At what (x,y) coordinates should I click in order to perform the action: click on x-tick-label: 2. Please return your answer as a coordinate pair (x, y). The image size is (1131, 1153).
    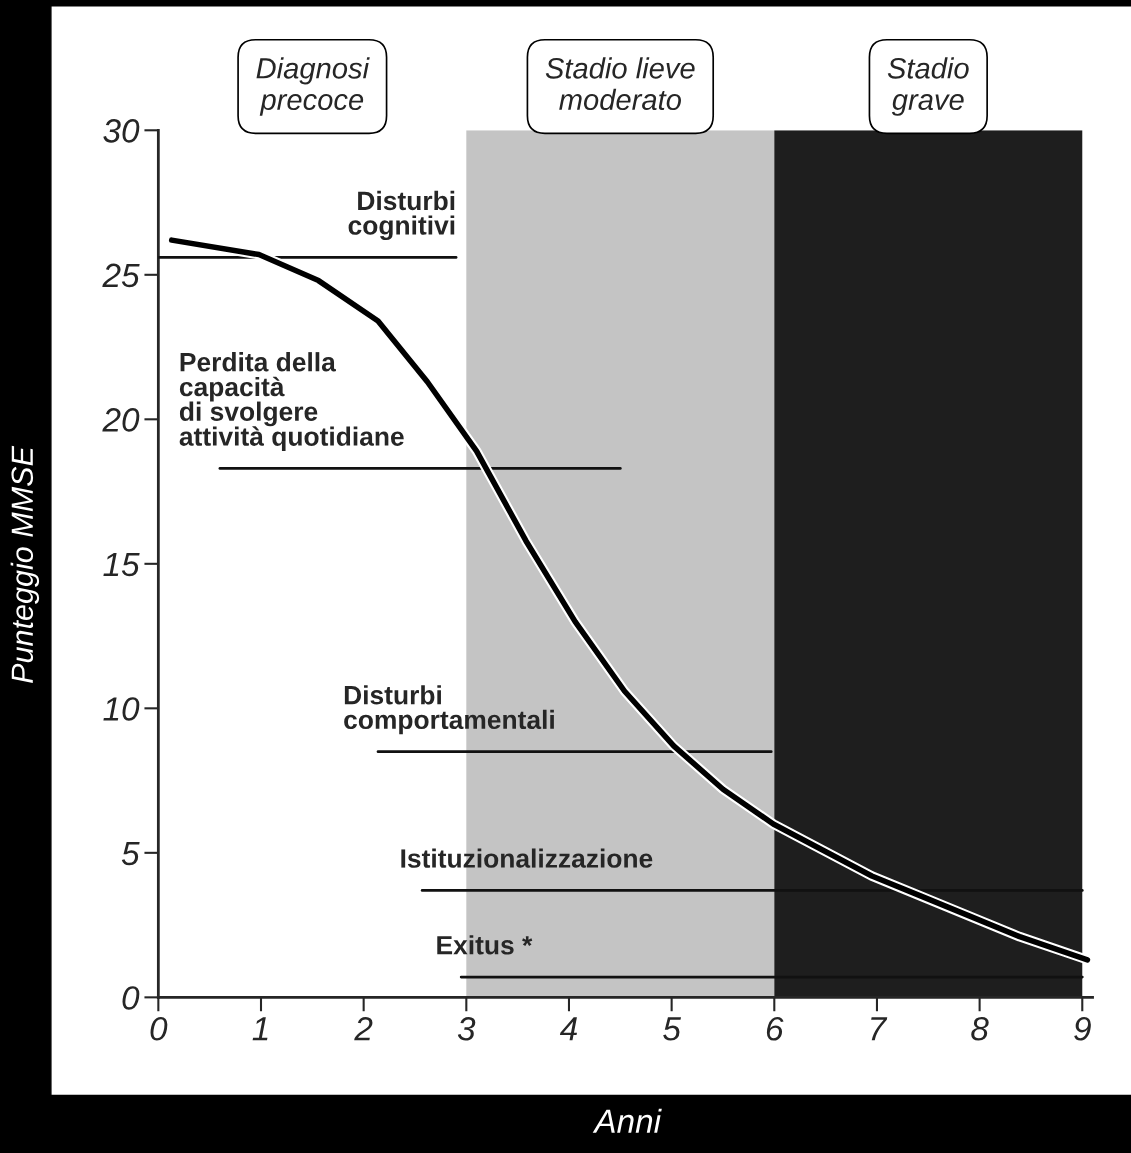
    Looking at the image, I should click on (363, 1028).